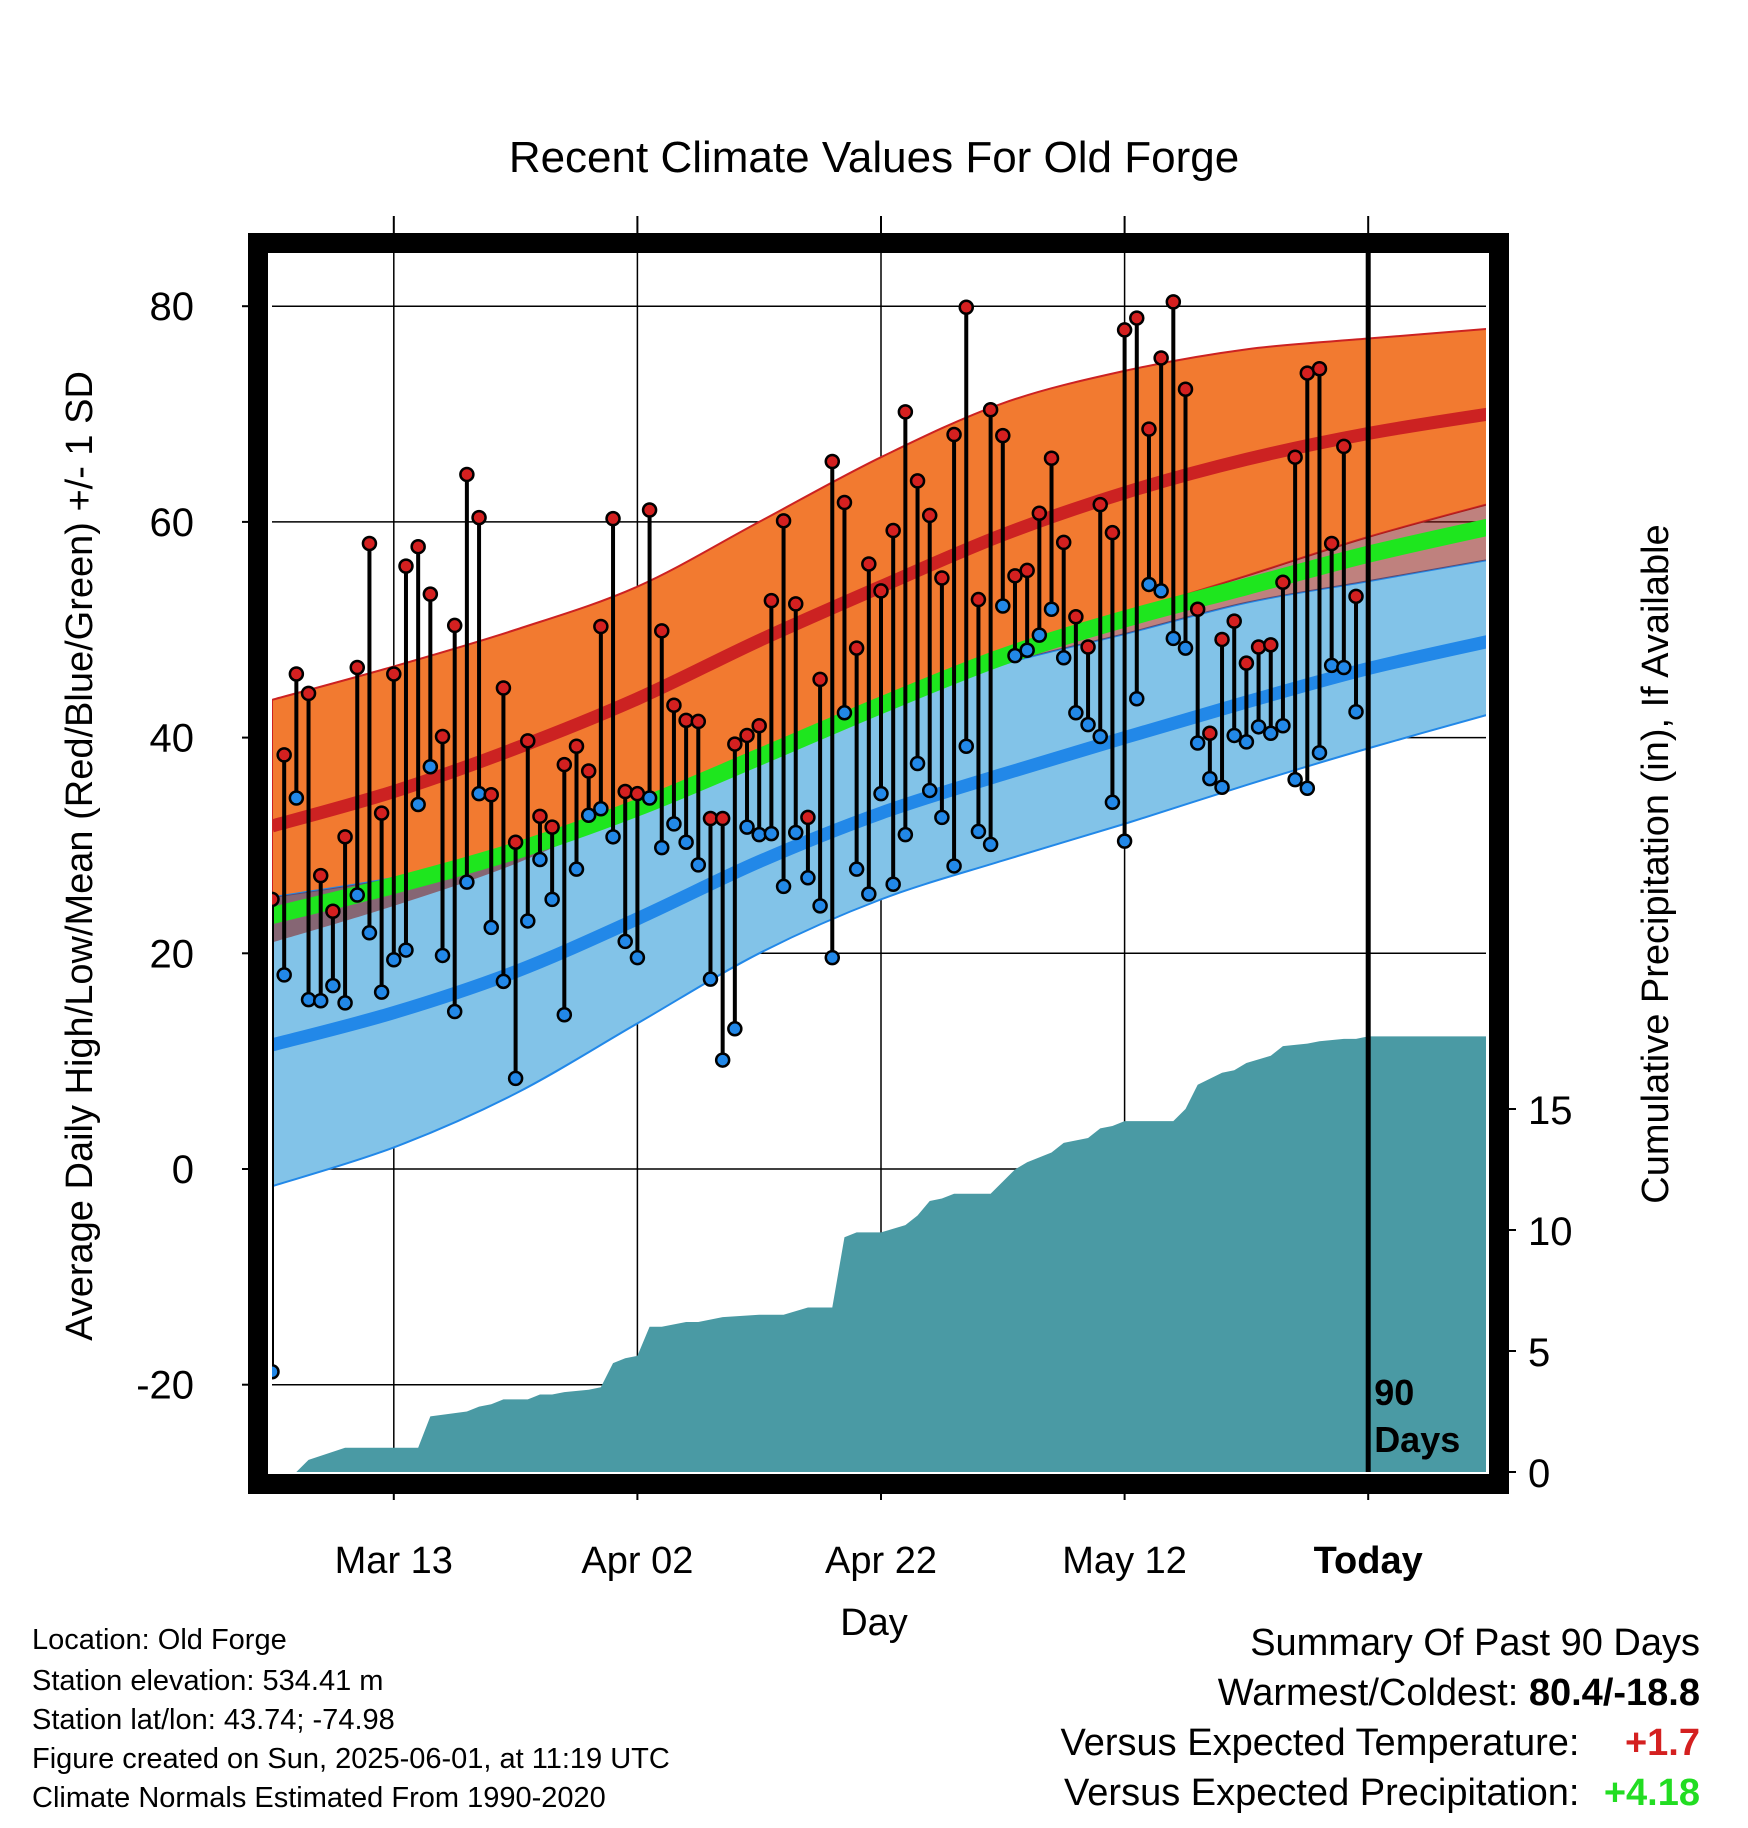 Image resolution: width=1748 pixels, height=1828 pixels. I want to click on summary-temperature: Versus Expected Temperature: +1.7, so click(1380, 1743).